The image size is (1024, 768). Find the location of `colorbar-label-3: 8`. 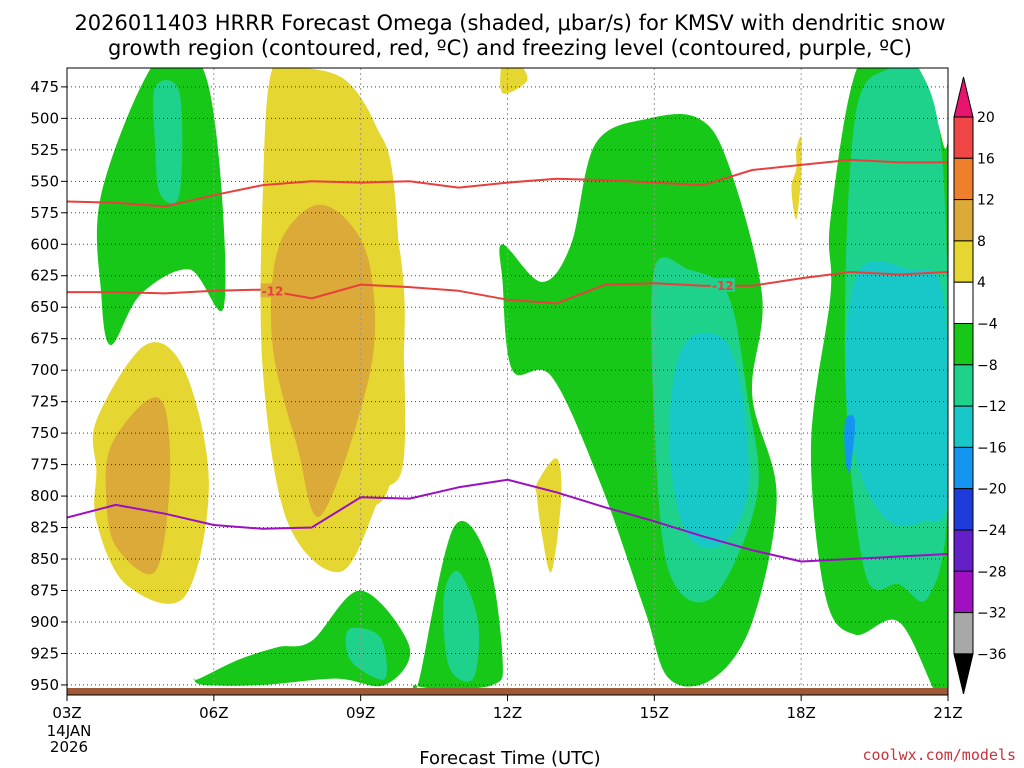

colorbar-label-3: 8 is located at coordinates (981, 242).